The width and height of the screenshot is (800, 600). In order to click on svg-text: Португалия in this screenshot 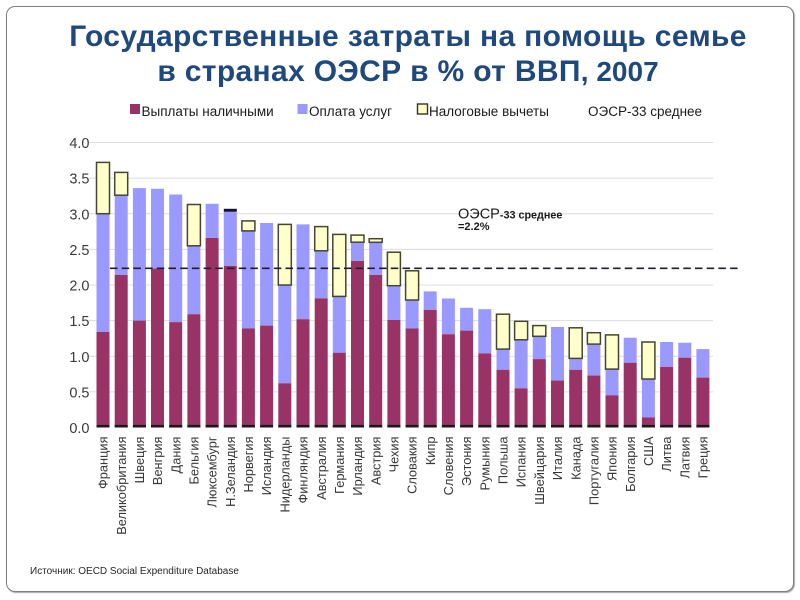, I will do `click(594, 470)`.